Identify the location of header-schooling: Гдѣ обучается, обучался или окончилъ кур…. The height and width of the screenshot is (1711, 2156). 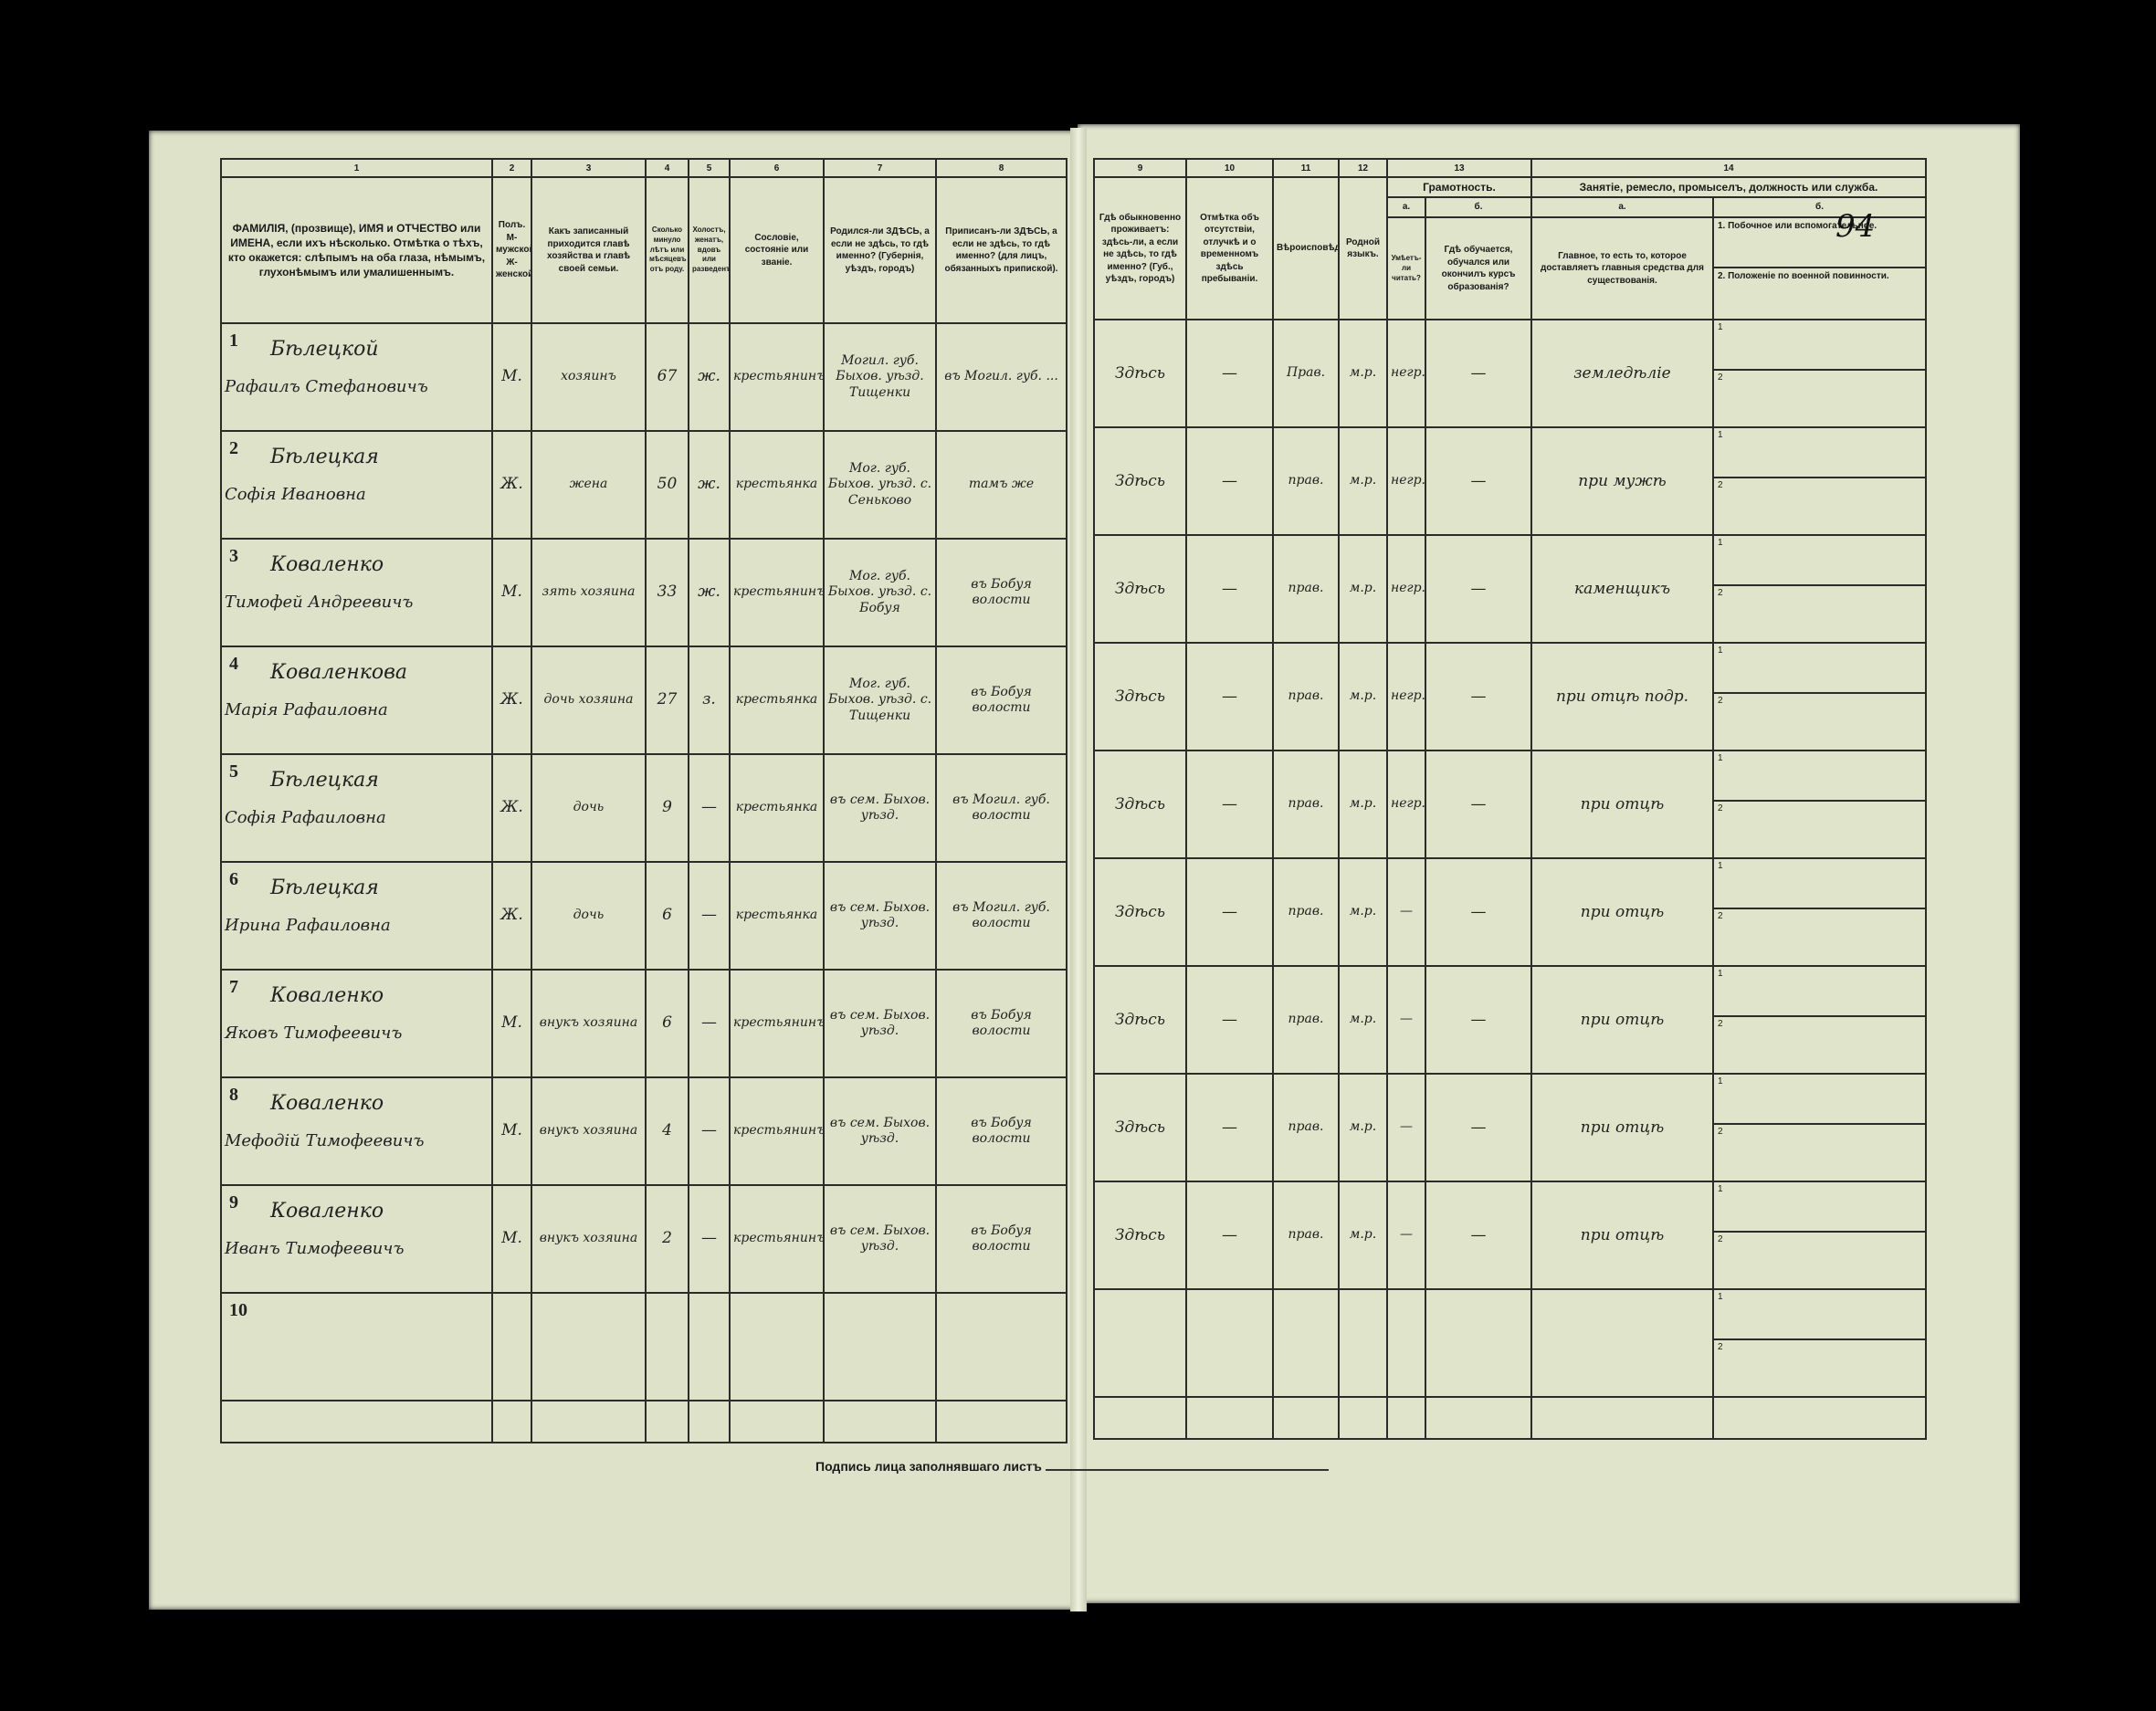
(1478, 269).